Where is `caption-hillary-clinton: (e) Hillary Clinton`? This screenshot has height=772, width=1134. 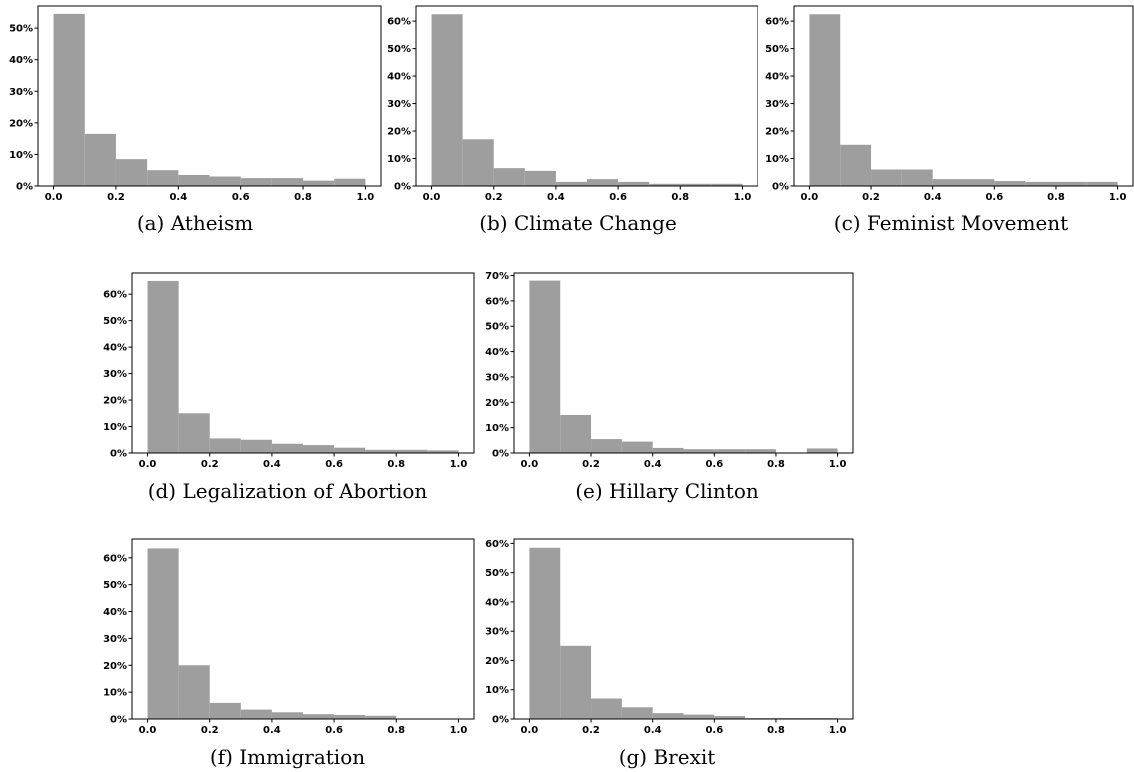 caption-hillary-clinton: (e) Hillary Clinton is located at coordinates (667, 491).